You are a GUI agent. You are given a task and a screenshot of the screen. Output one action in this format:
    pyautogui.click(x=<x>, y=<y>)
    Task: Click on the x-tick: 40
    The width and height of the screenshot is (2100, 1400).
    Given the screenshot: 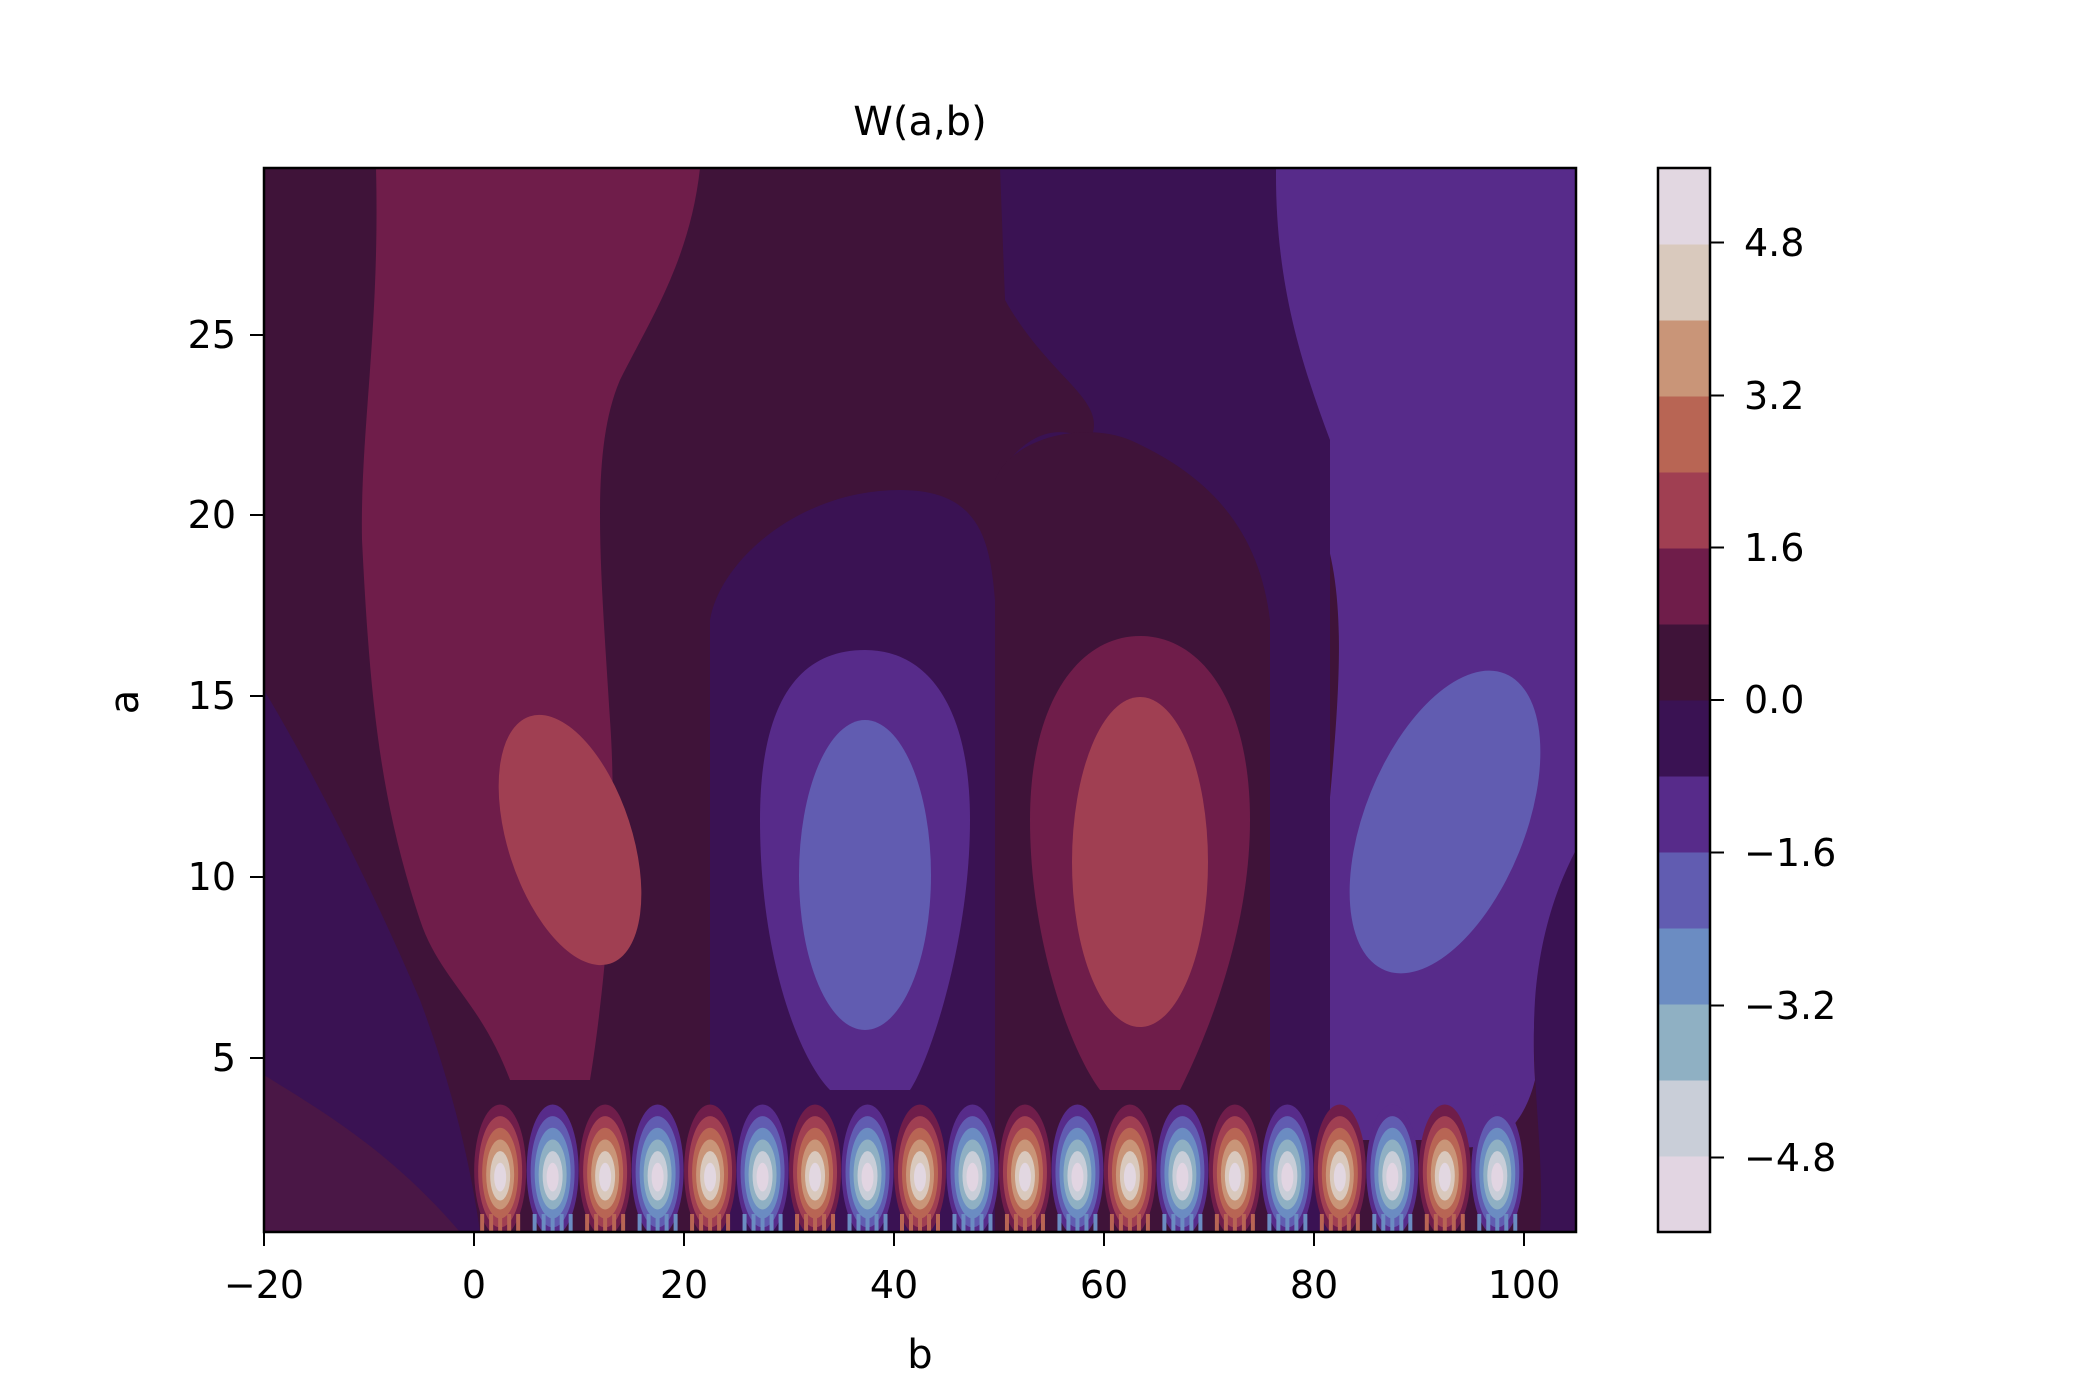 What is the action you would take?
    pyautogui.click(x=894, y=1269)
    